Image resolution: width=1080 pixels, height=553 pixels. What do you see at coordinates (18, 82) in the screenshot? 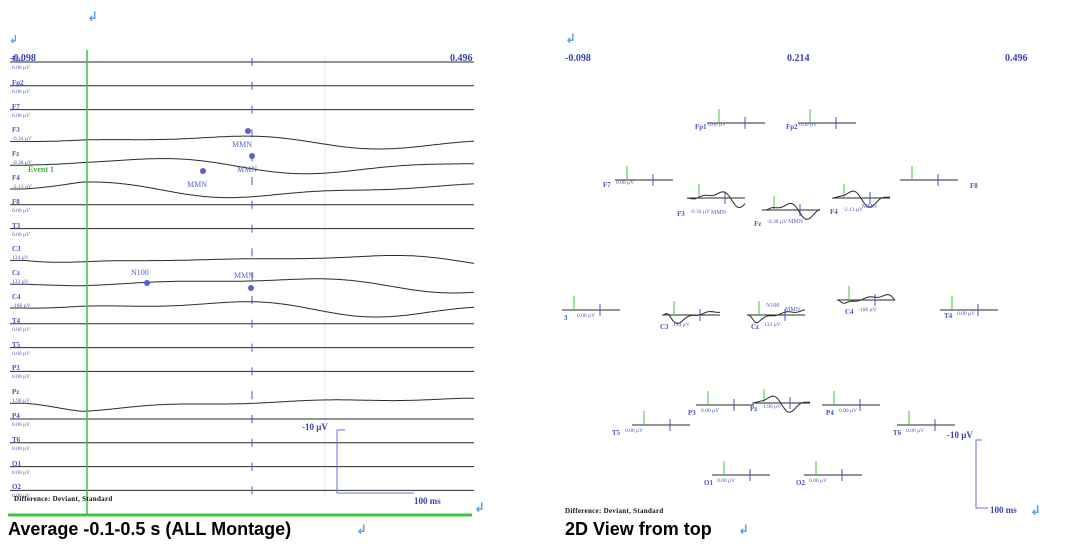
I see `channel-name: Fp2` at bounding box center [18, 82].